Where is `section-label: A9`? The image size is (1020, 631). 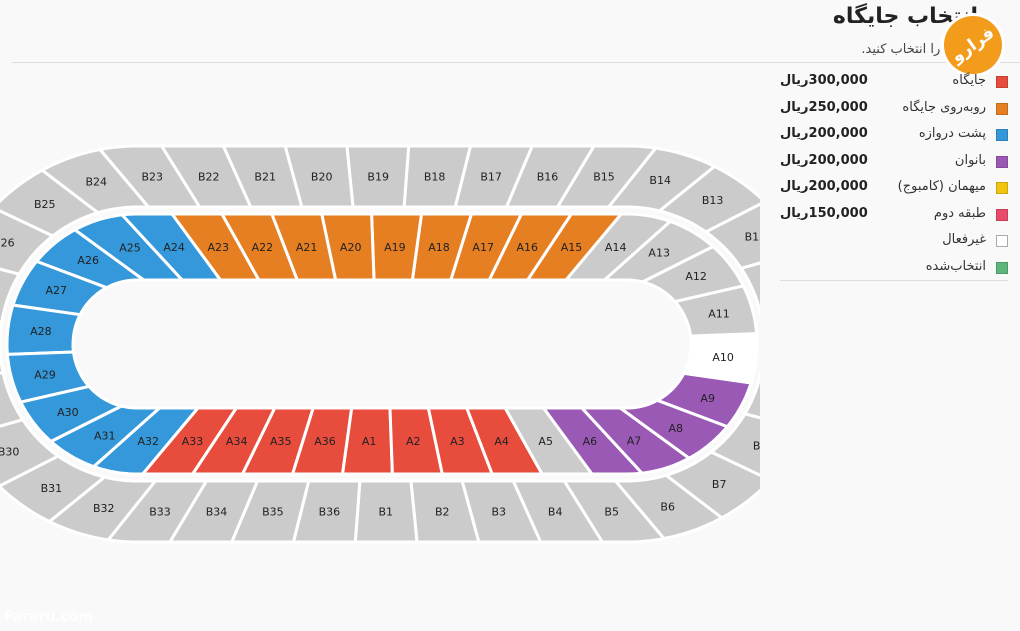 section-label: A9 is located at coordinates (707, 398).